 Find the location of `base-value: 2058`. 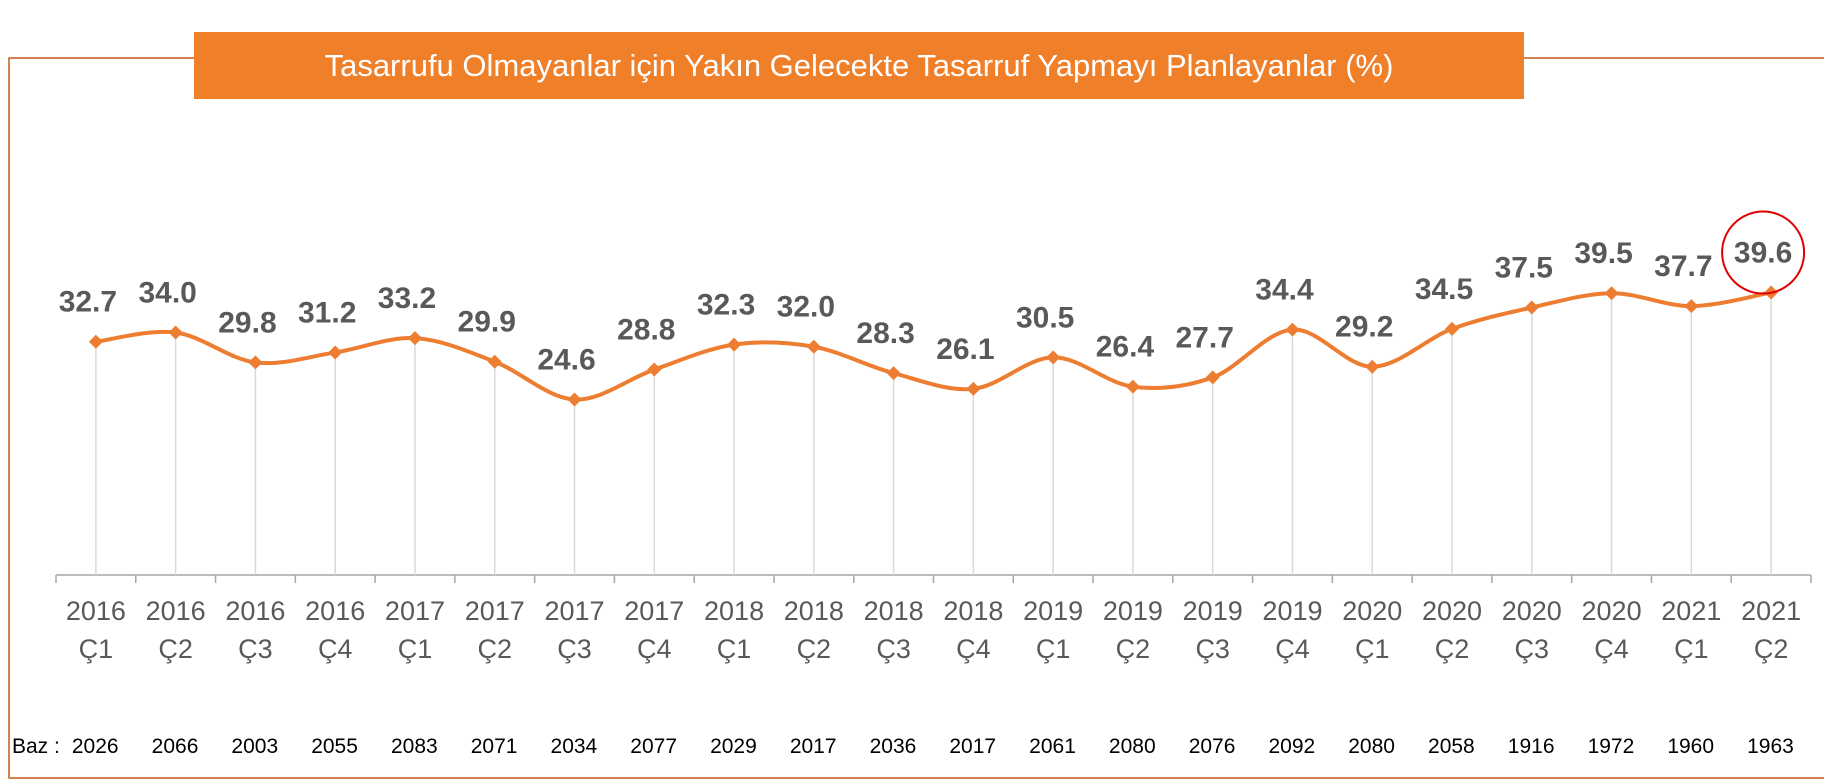

base-value: 2058 is located at coordinates (1451, 746).